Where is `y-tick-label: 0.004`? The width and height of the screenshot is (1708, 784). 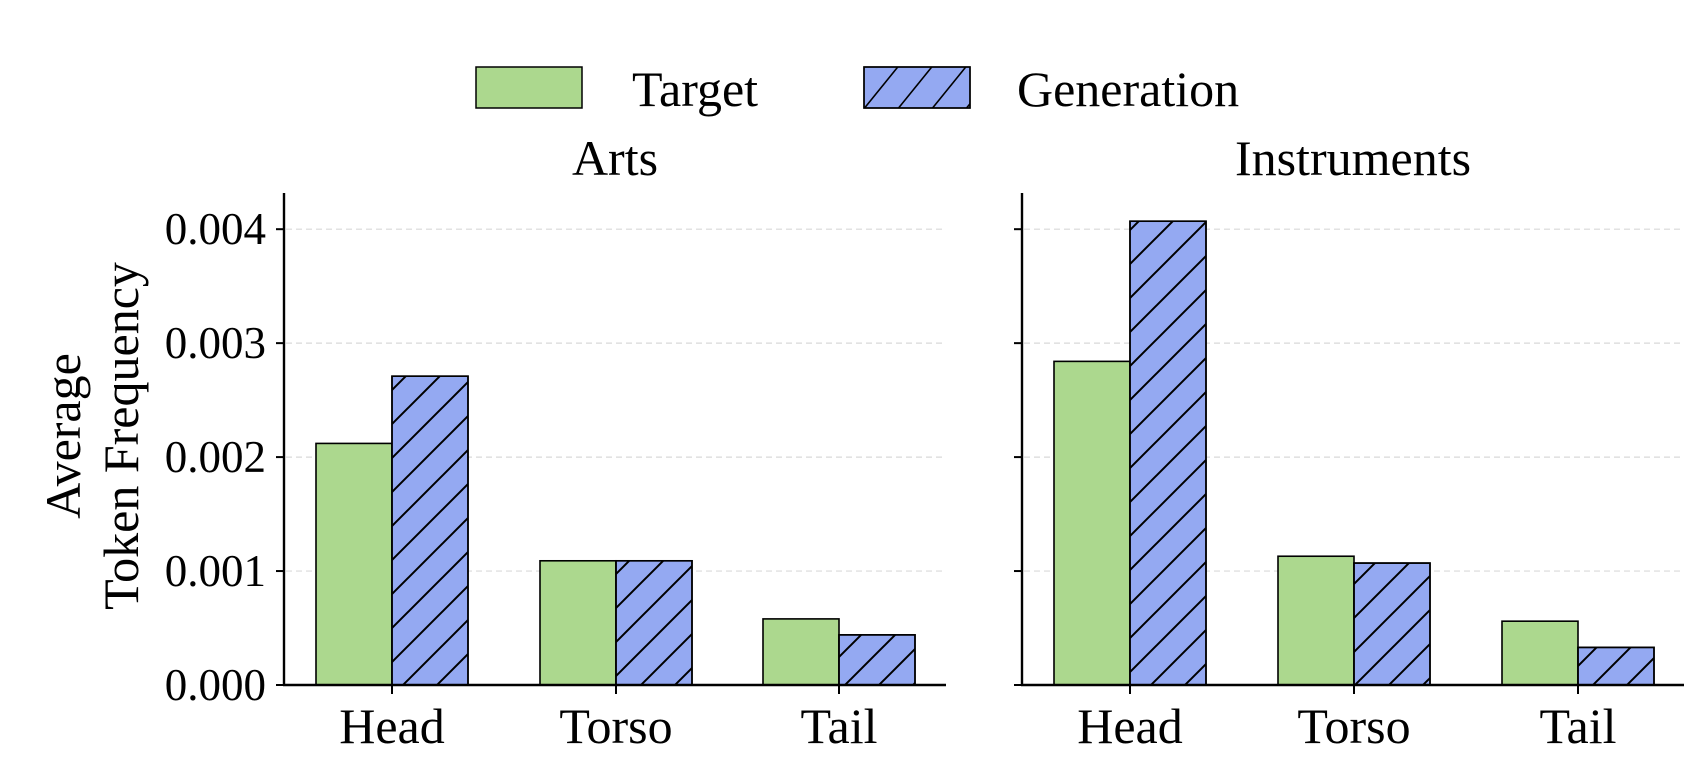 y-tick-label: 0.004 is located at coordinates (215, 229).